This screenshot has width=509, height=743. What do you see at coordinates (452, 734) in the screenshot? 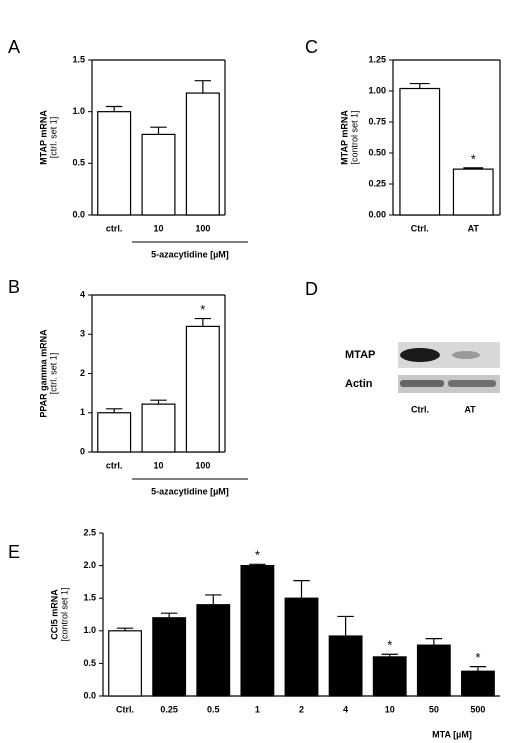
I see `x-axis-label: MTA [µM]` at bounding box center [452, 734].